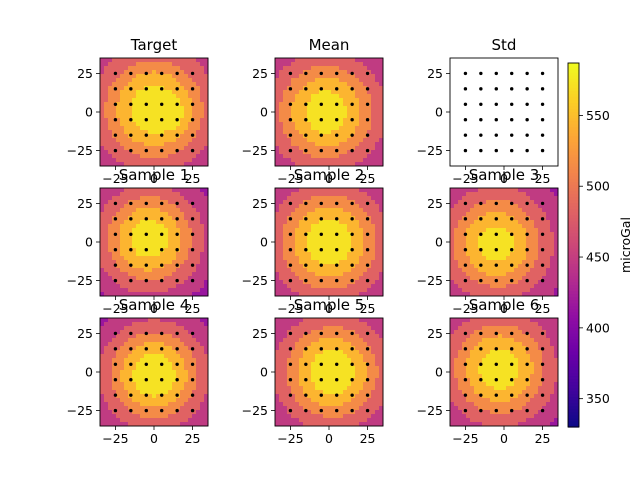 This screenshot has width=640, height=485. Describe the element at coordinates (430, 150) in the screenshot. I see `y-tick-label: −25` at that location.